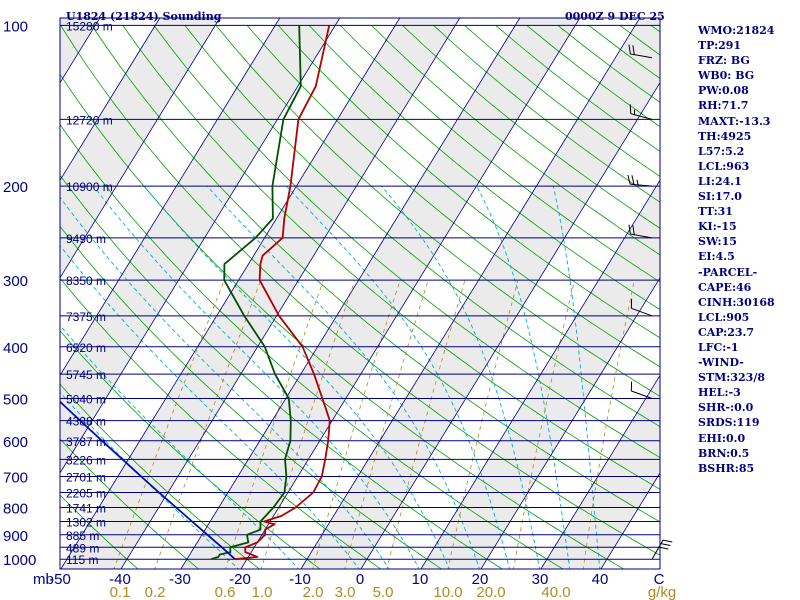 The width and height of the screenshot is (800, 600). What do you see at coordinates (724, 453) in the screenshot?
I see `index-row: BRN:0.5` at bounding box center [724, 453].